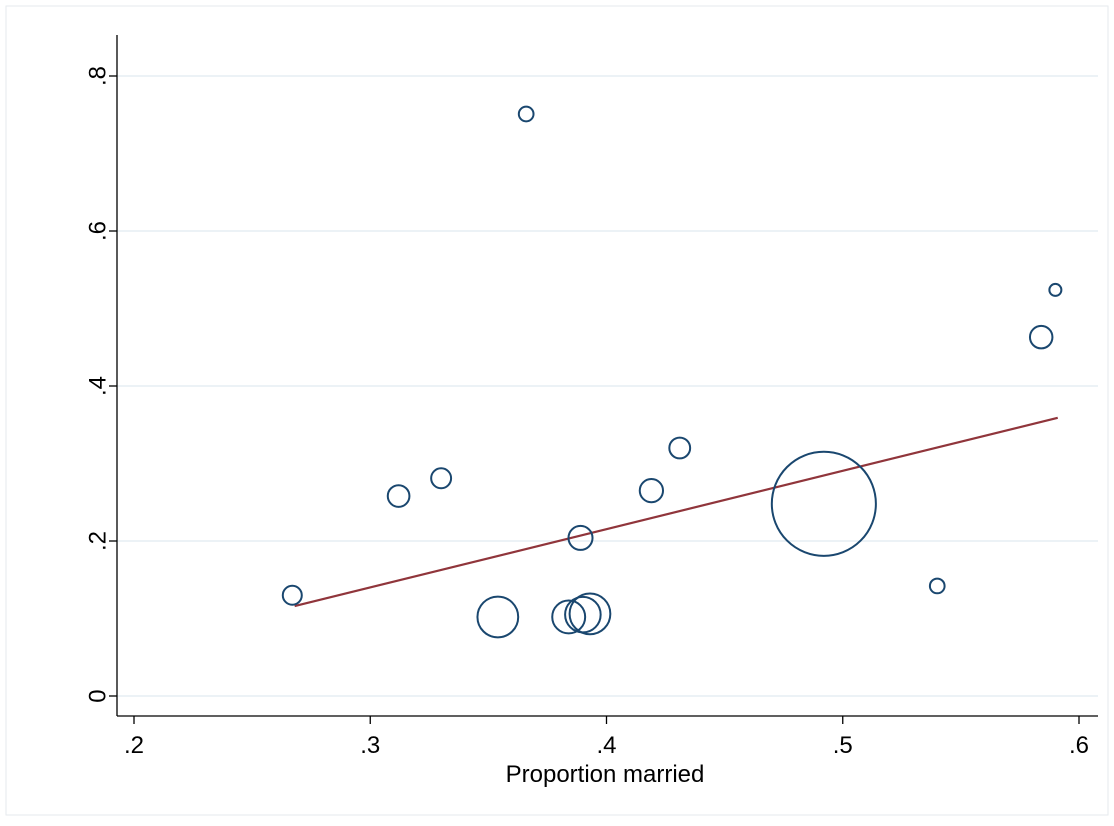 This screenshot has width=1114, height=826. What do you see at coordinates (843, 745) in the screenshot?
I see `x-tick-label: .5` at bounding box center [843, 745].